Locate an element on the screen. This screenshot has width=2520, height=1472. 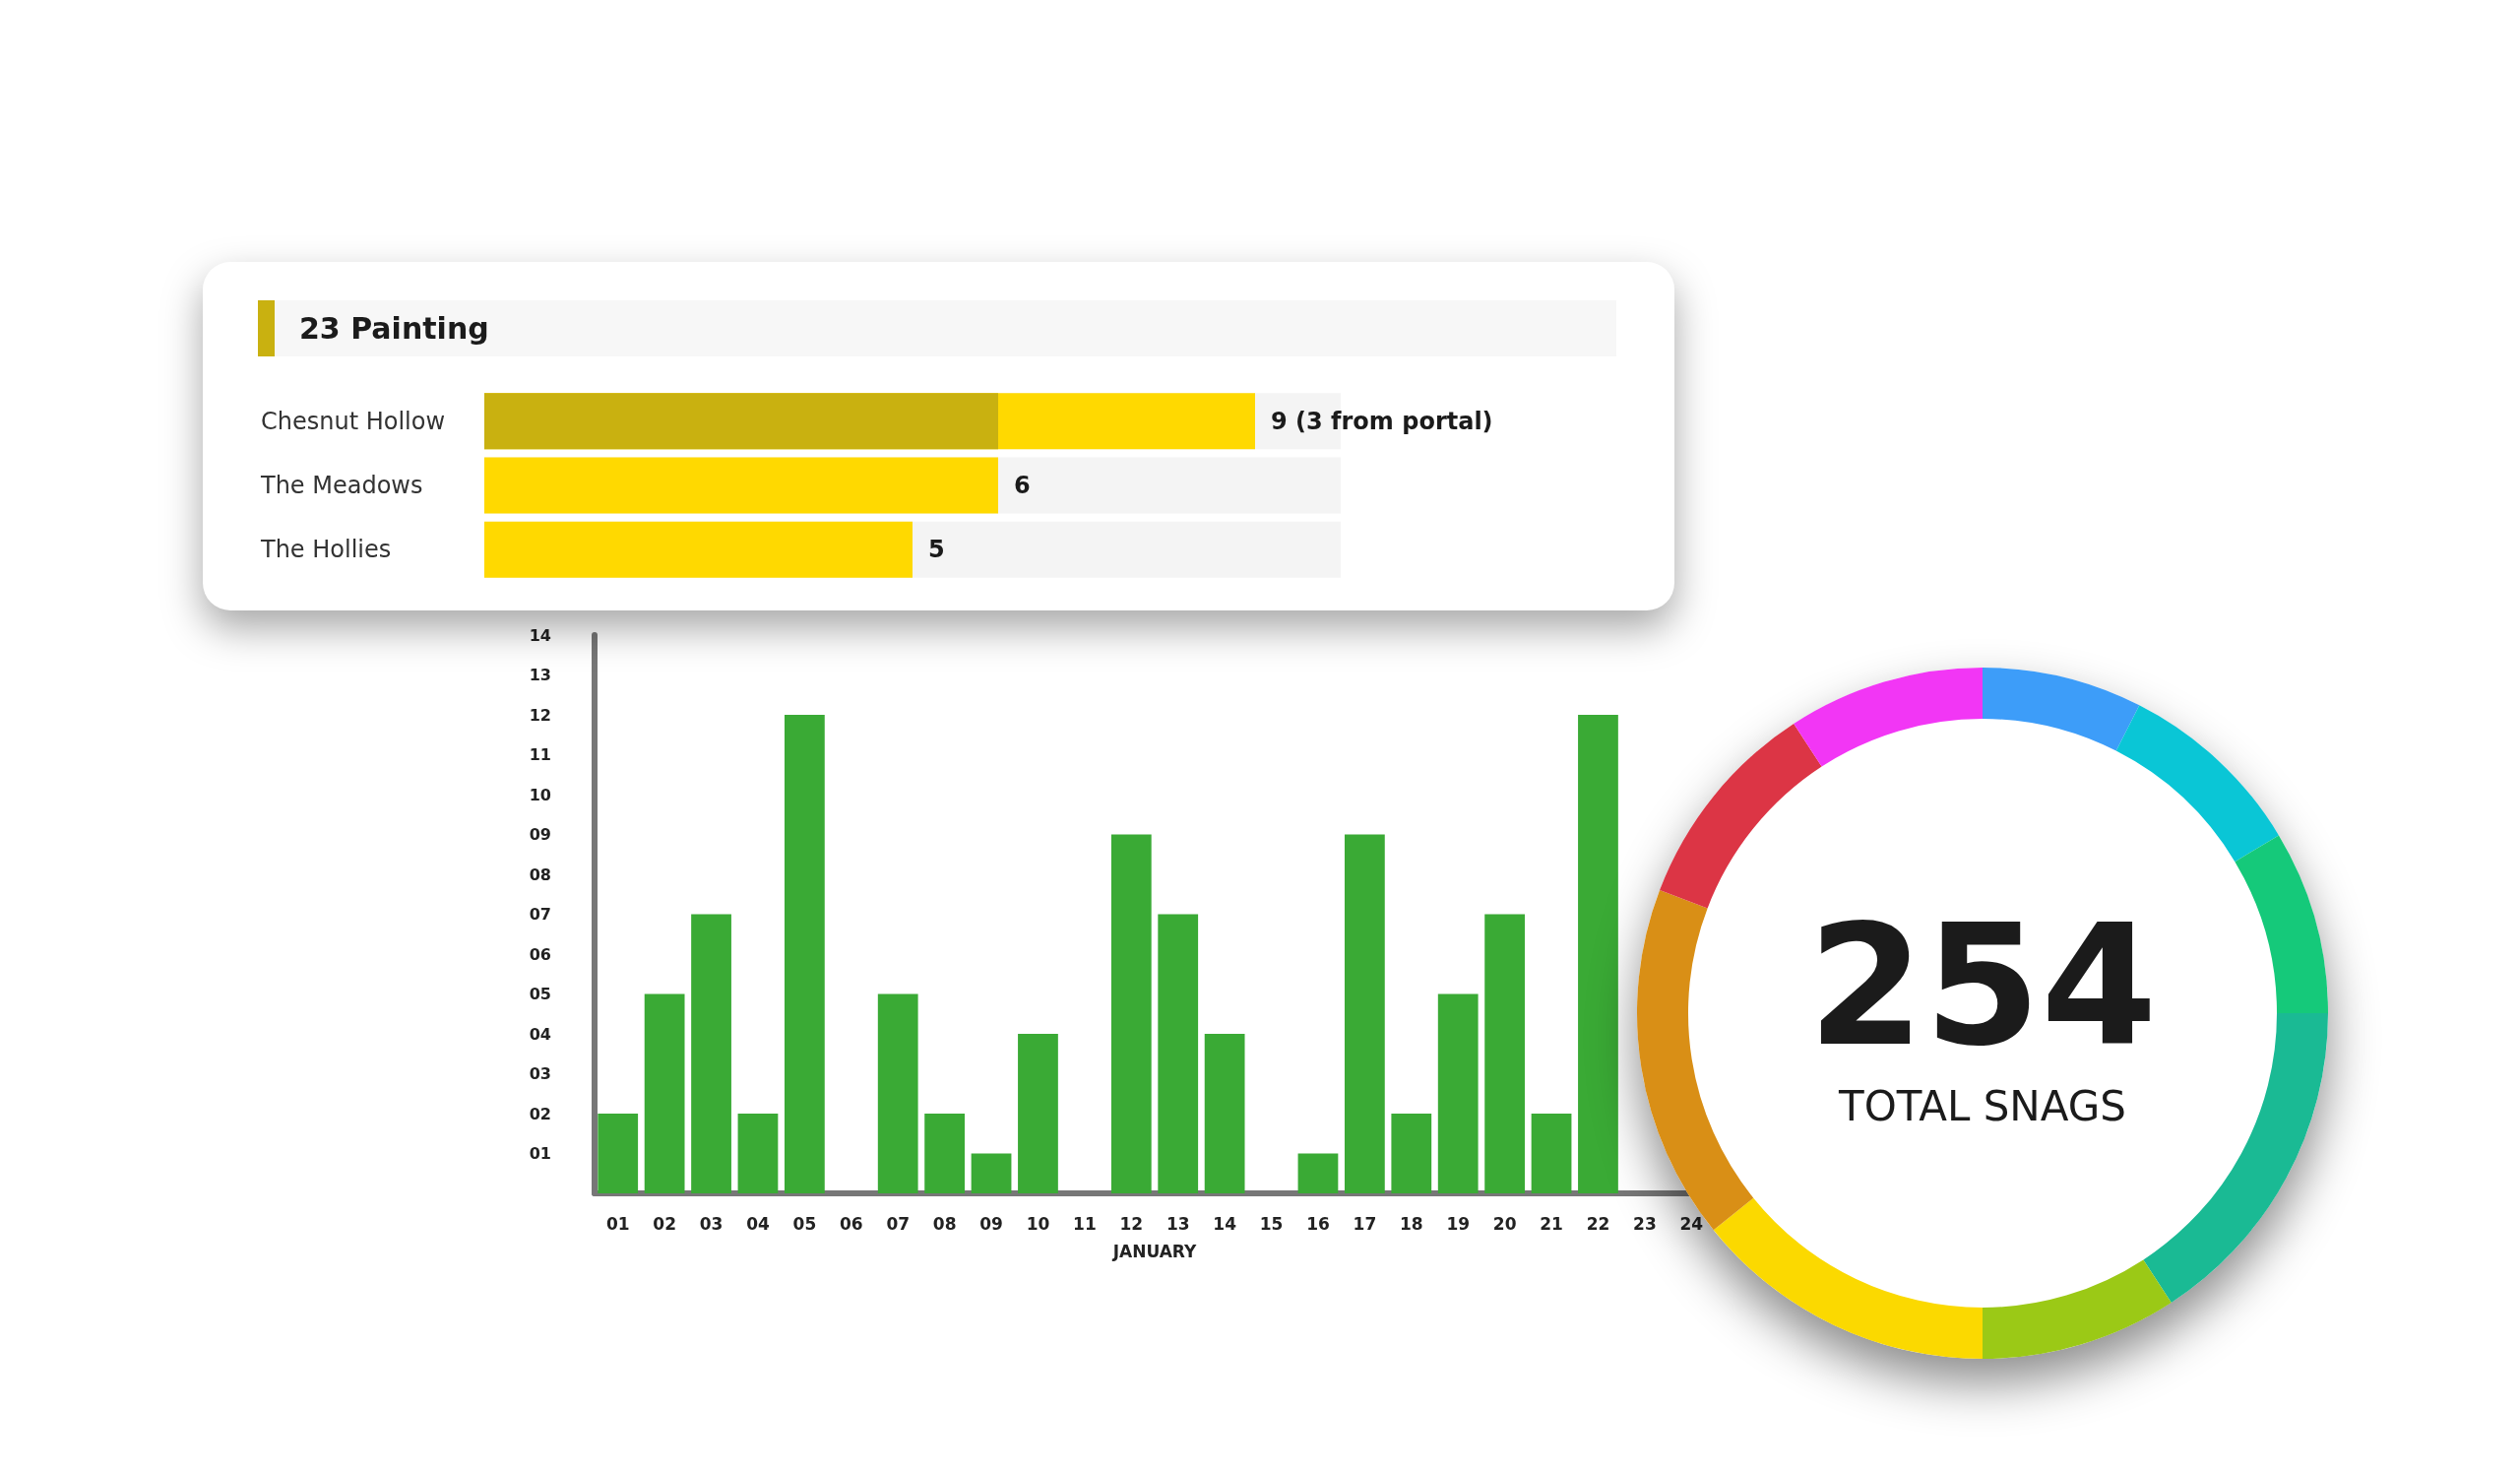
y-tick-label: 13 is located at coordinates (540, 675).